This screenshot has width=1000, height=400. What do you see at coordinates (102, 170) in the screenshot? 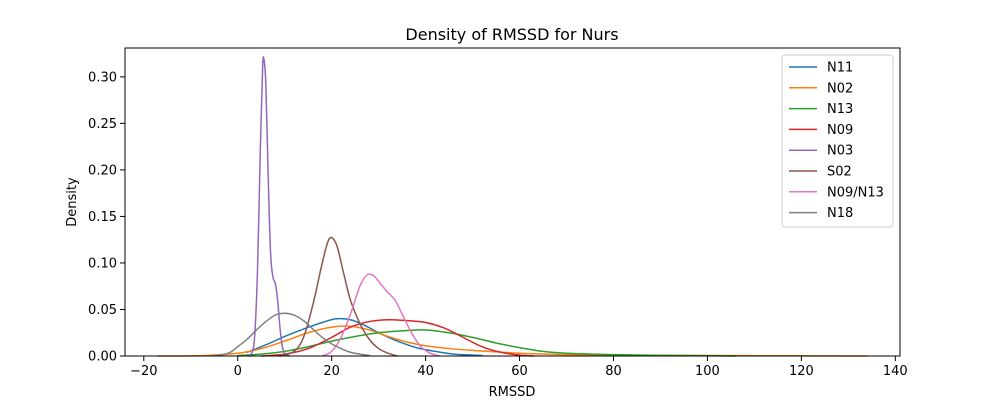
I see `y-tick-label: 0.20` at bounding box center [102, 170].